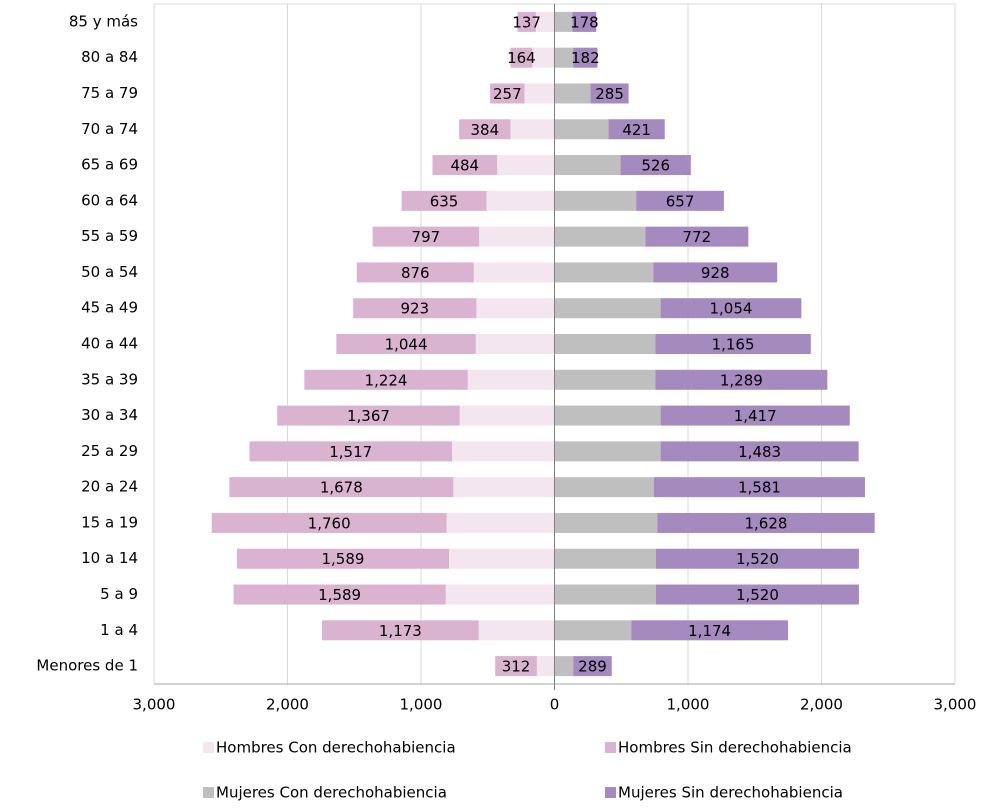 The width and height of the screenshot is (993, 808). Describe the element at coordinates (688, 705) in the screenshot. I see `x-tick-label: 1,000` at that location.